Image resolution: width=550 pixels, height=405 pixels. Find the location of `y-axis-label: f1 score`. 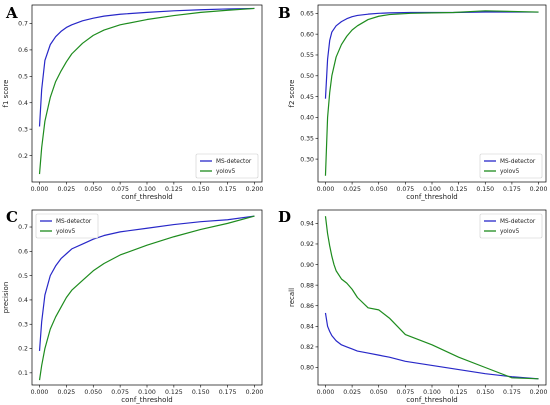

y-axis-label: f1 score is located at coordinates (6, 94).